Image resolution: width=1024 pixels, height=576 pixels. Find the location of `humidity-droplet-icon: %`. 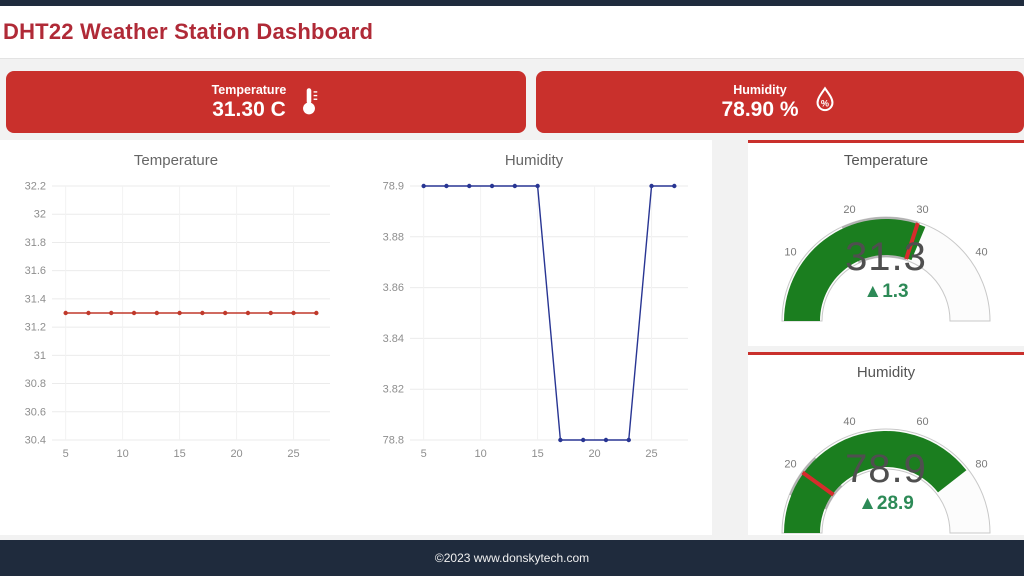

humidity-droplet-icon: % is located at coordinates (825, 102).